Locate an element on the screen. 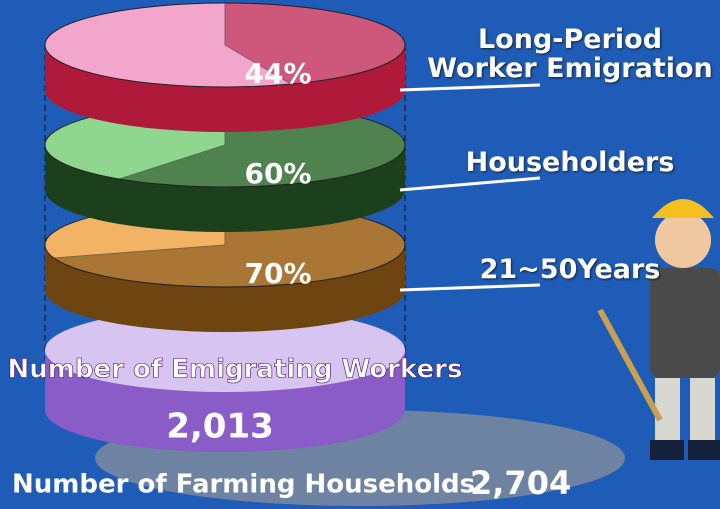  households-label: Number of Farming Households is located at coordinates (243, 485).